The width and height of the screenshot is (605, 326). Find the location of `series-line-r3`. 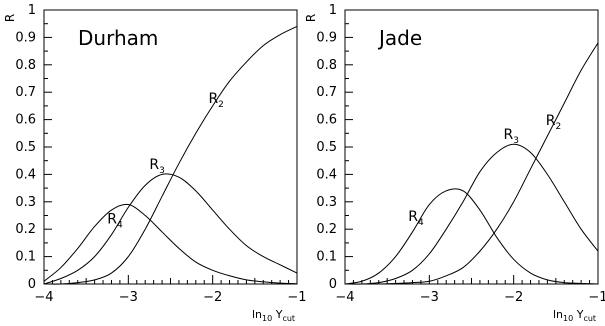

series-line-r3 is located at coordinates (170, 229).